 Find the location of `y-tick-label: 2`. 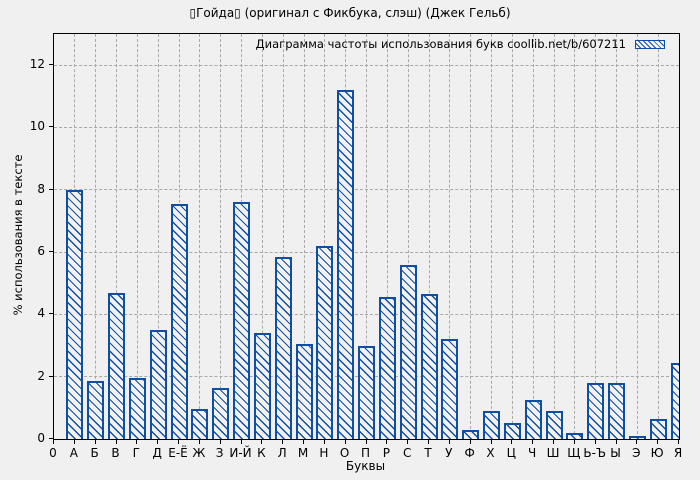

y-tick-label: 2 is located at coordinates (41, 375).